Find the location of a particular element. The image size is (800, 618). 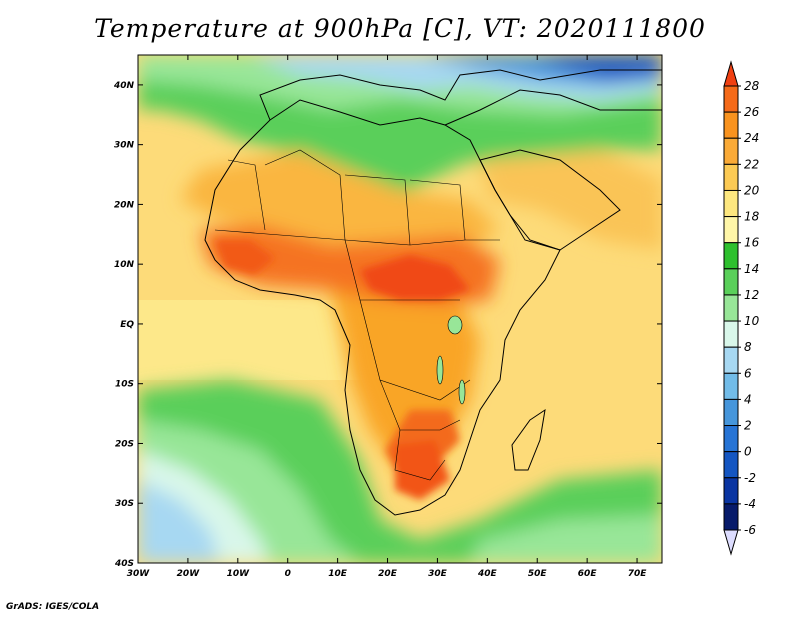

lat-tick-label: 30N is located at coordinates (124, 146).